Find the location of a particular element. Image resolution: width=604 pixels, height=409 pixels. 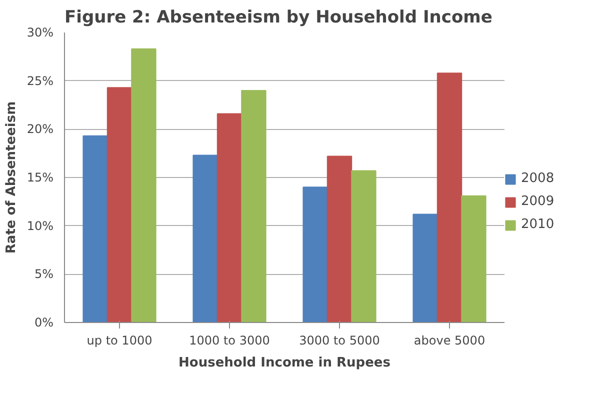

legend-label: 2010 is located at coordinates (537, 224).